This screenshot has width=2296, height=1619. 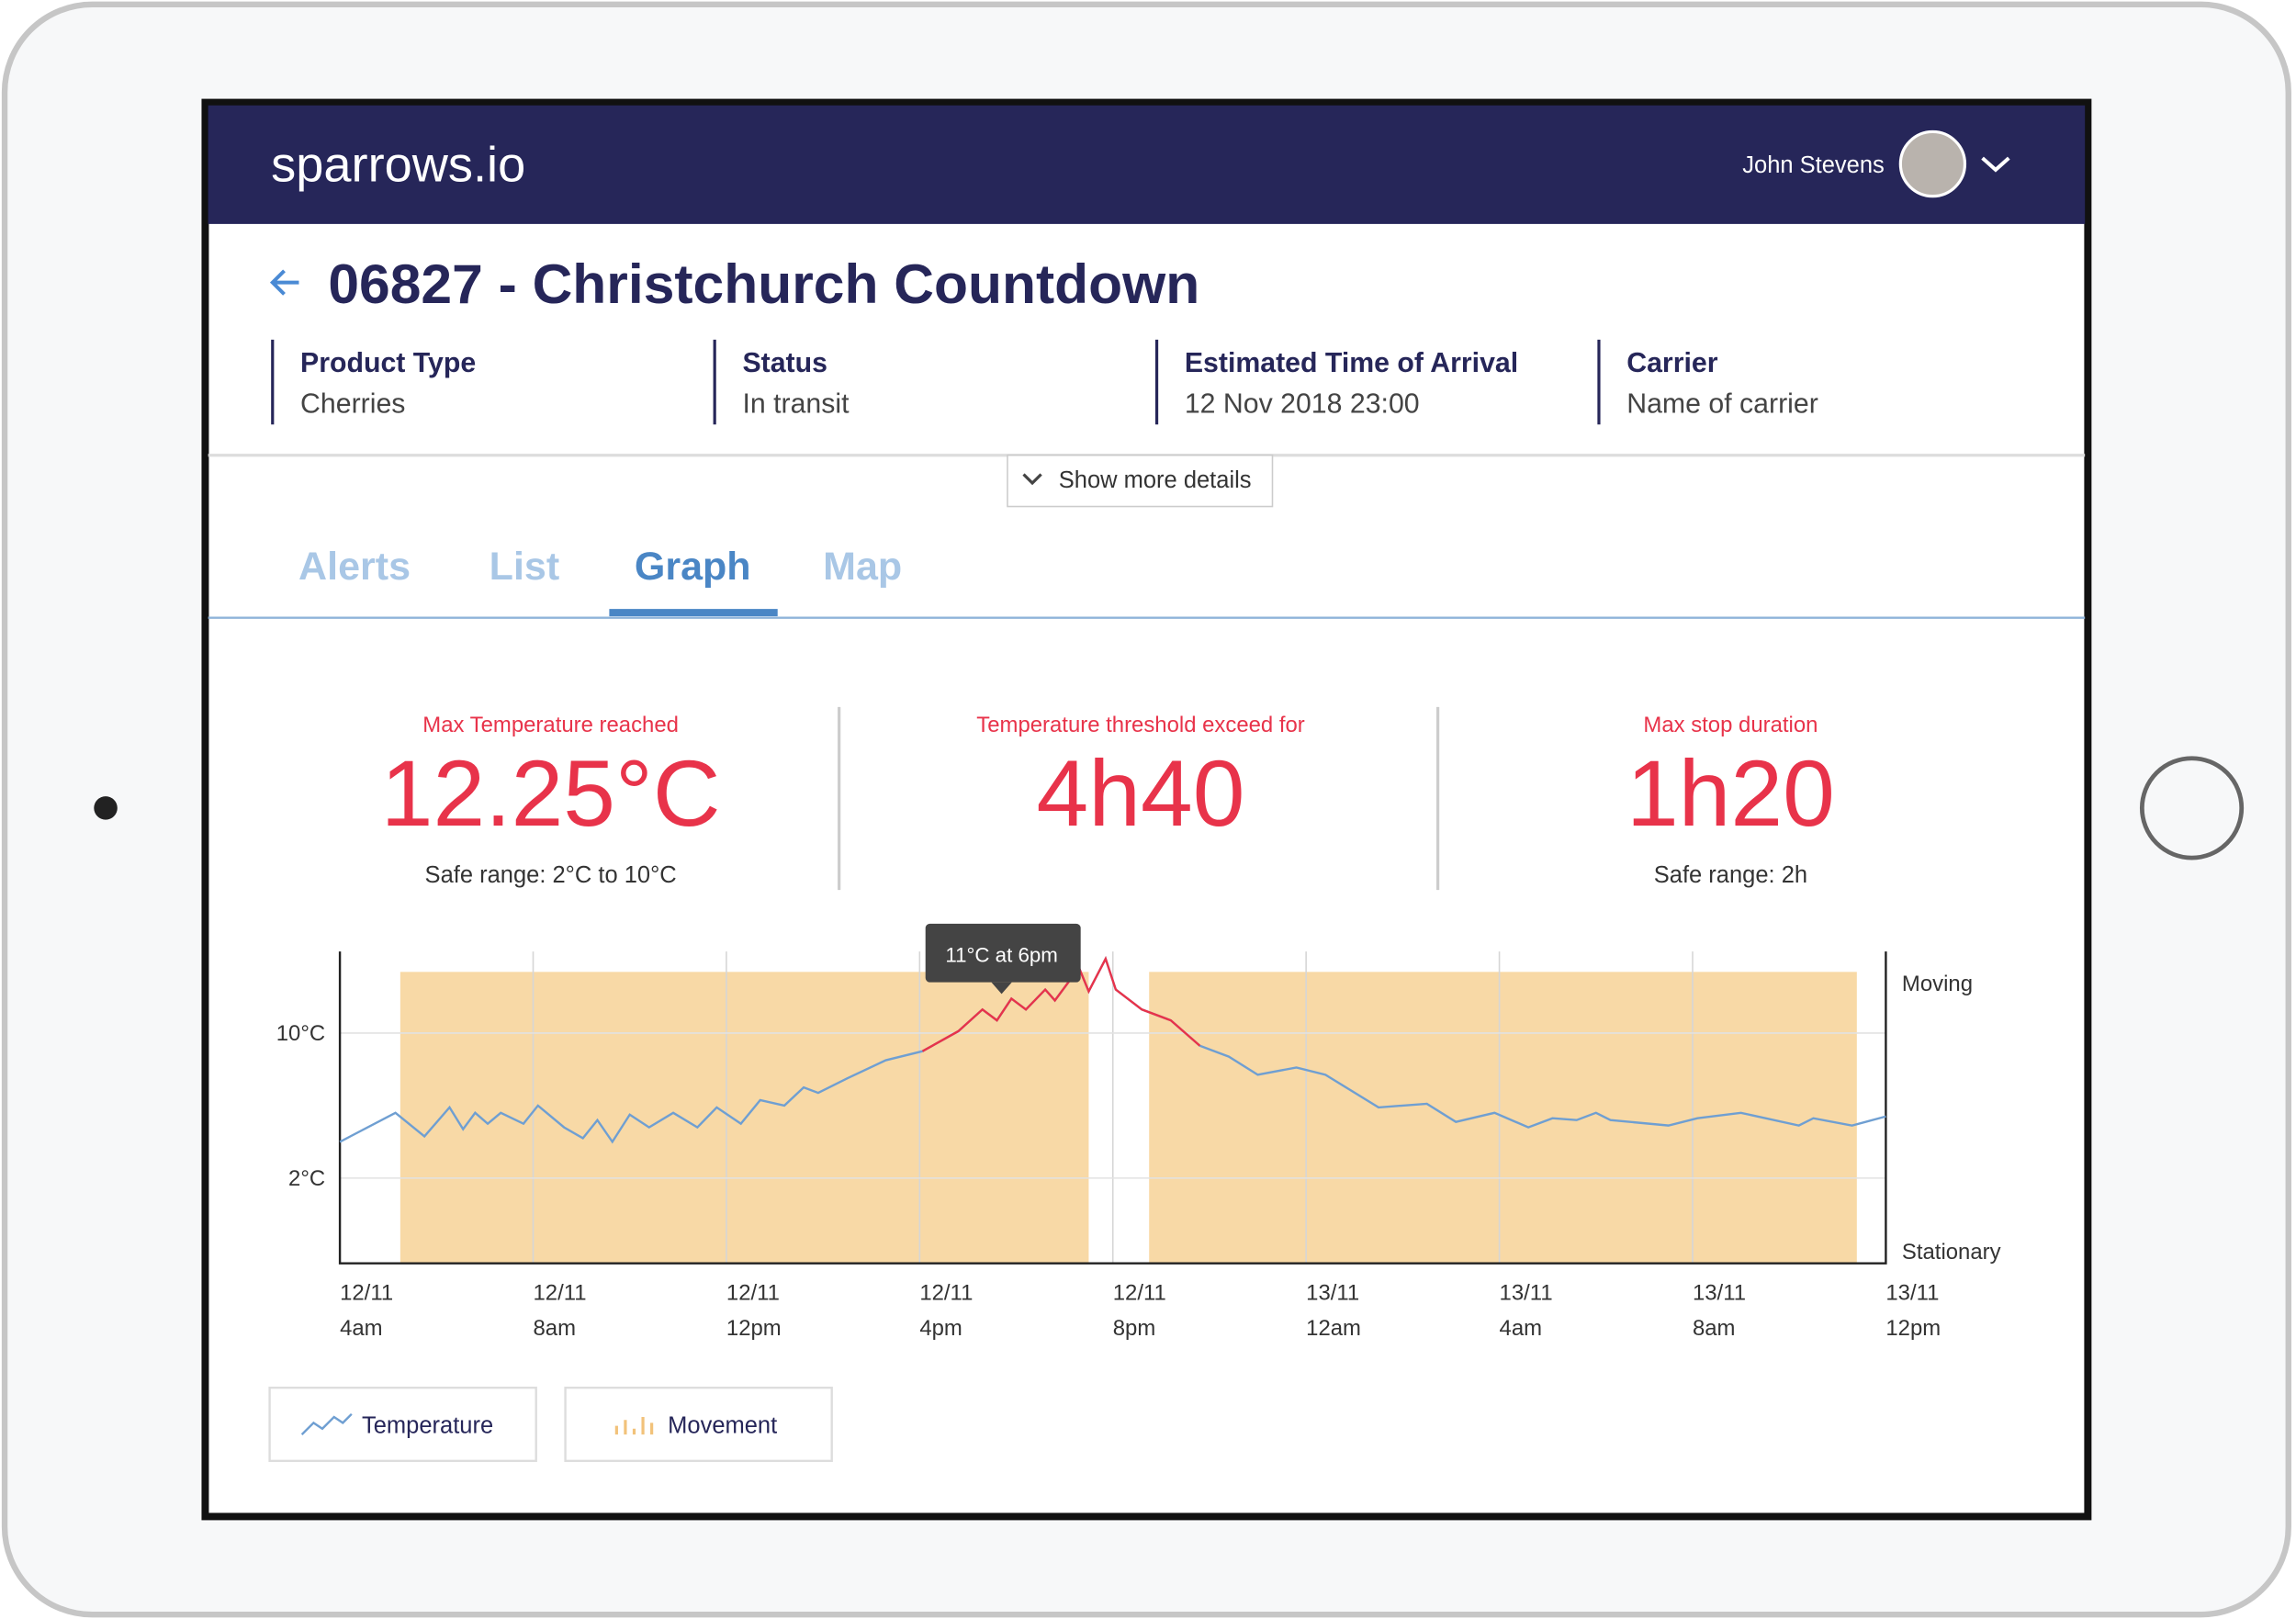 I want to click on chevron, so click(x=1032, y=479).